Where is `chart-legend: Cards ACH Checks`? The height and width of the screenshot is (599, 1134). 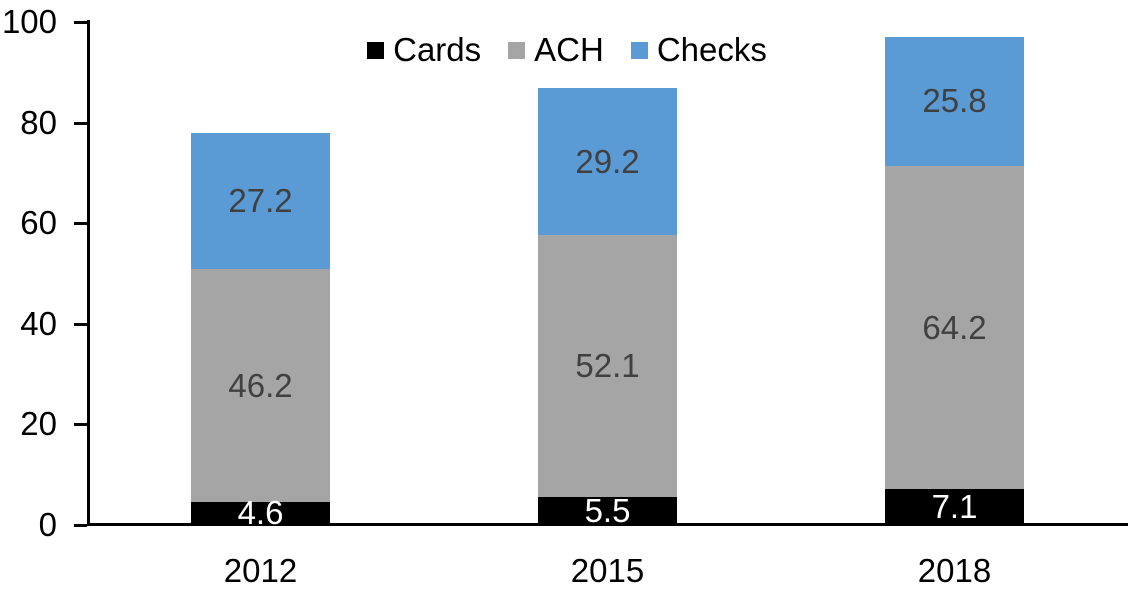 chart-legend: Cards ACH Checks is located at coordinates (567, 50).